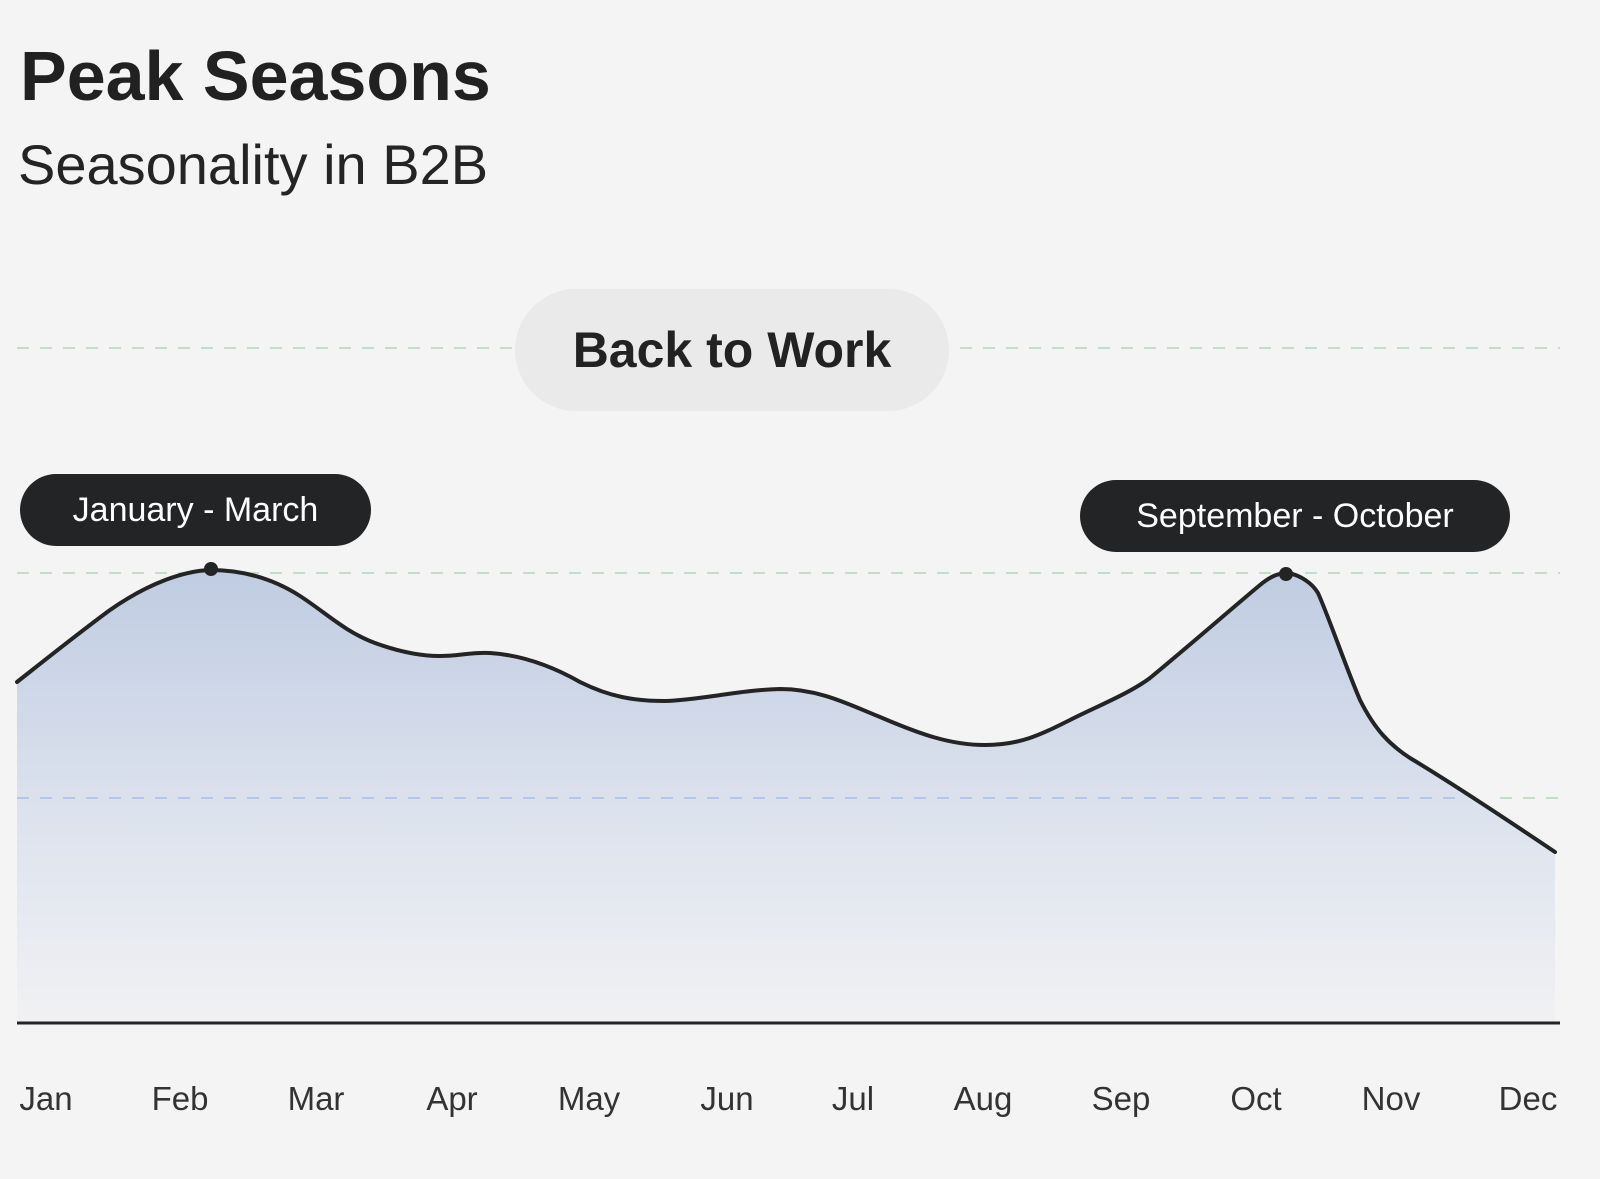  What do you see at coordinates (255, 76) in the screenshot?
I see `chart-title: Peak Seasons` at bounding box center [255, 76].